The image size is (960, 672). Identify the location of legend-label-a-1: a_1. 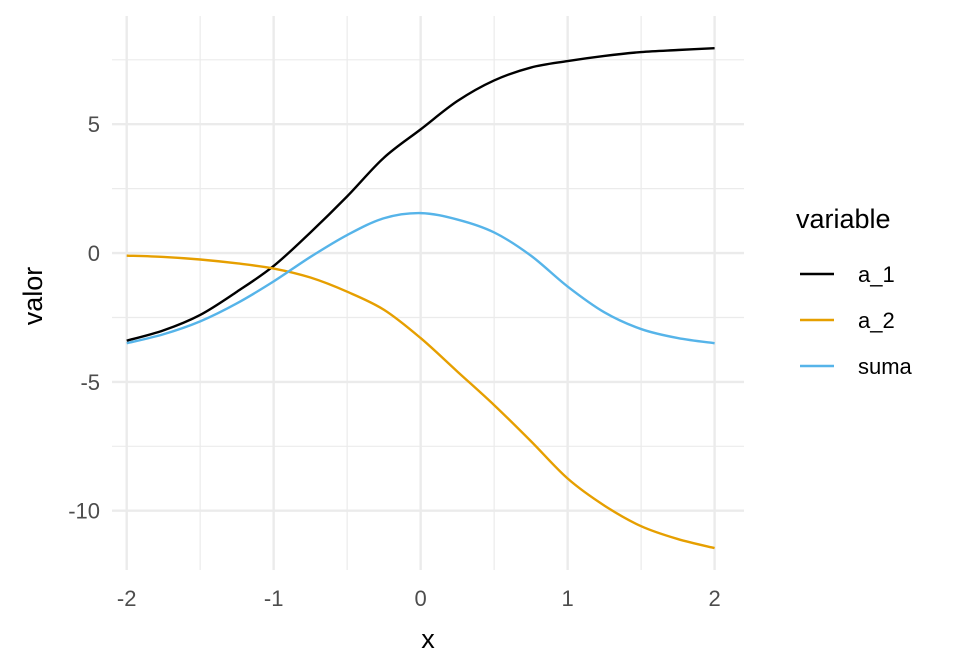
(876, 274).